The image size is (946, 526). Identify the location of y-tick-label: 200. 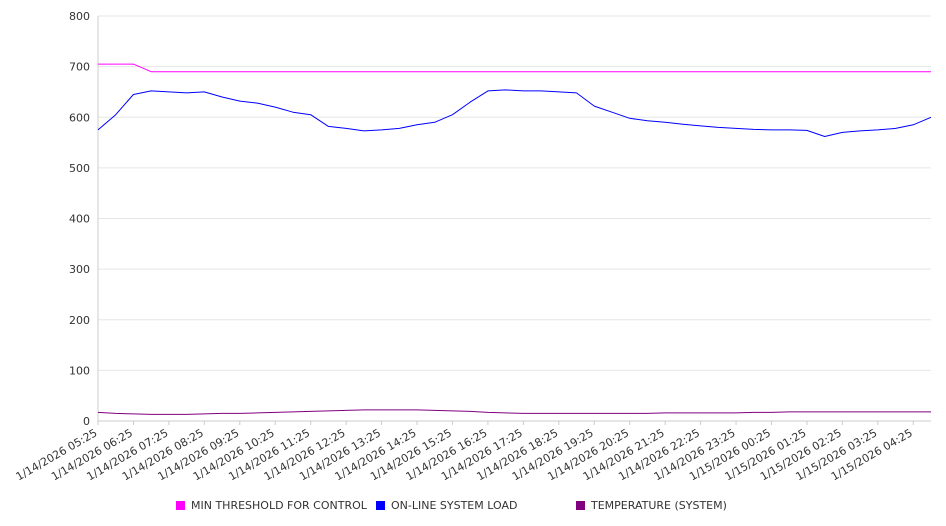
(79, 320).